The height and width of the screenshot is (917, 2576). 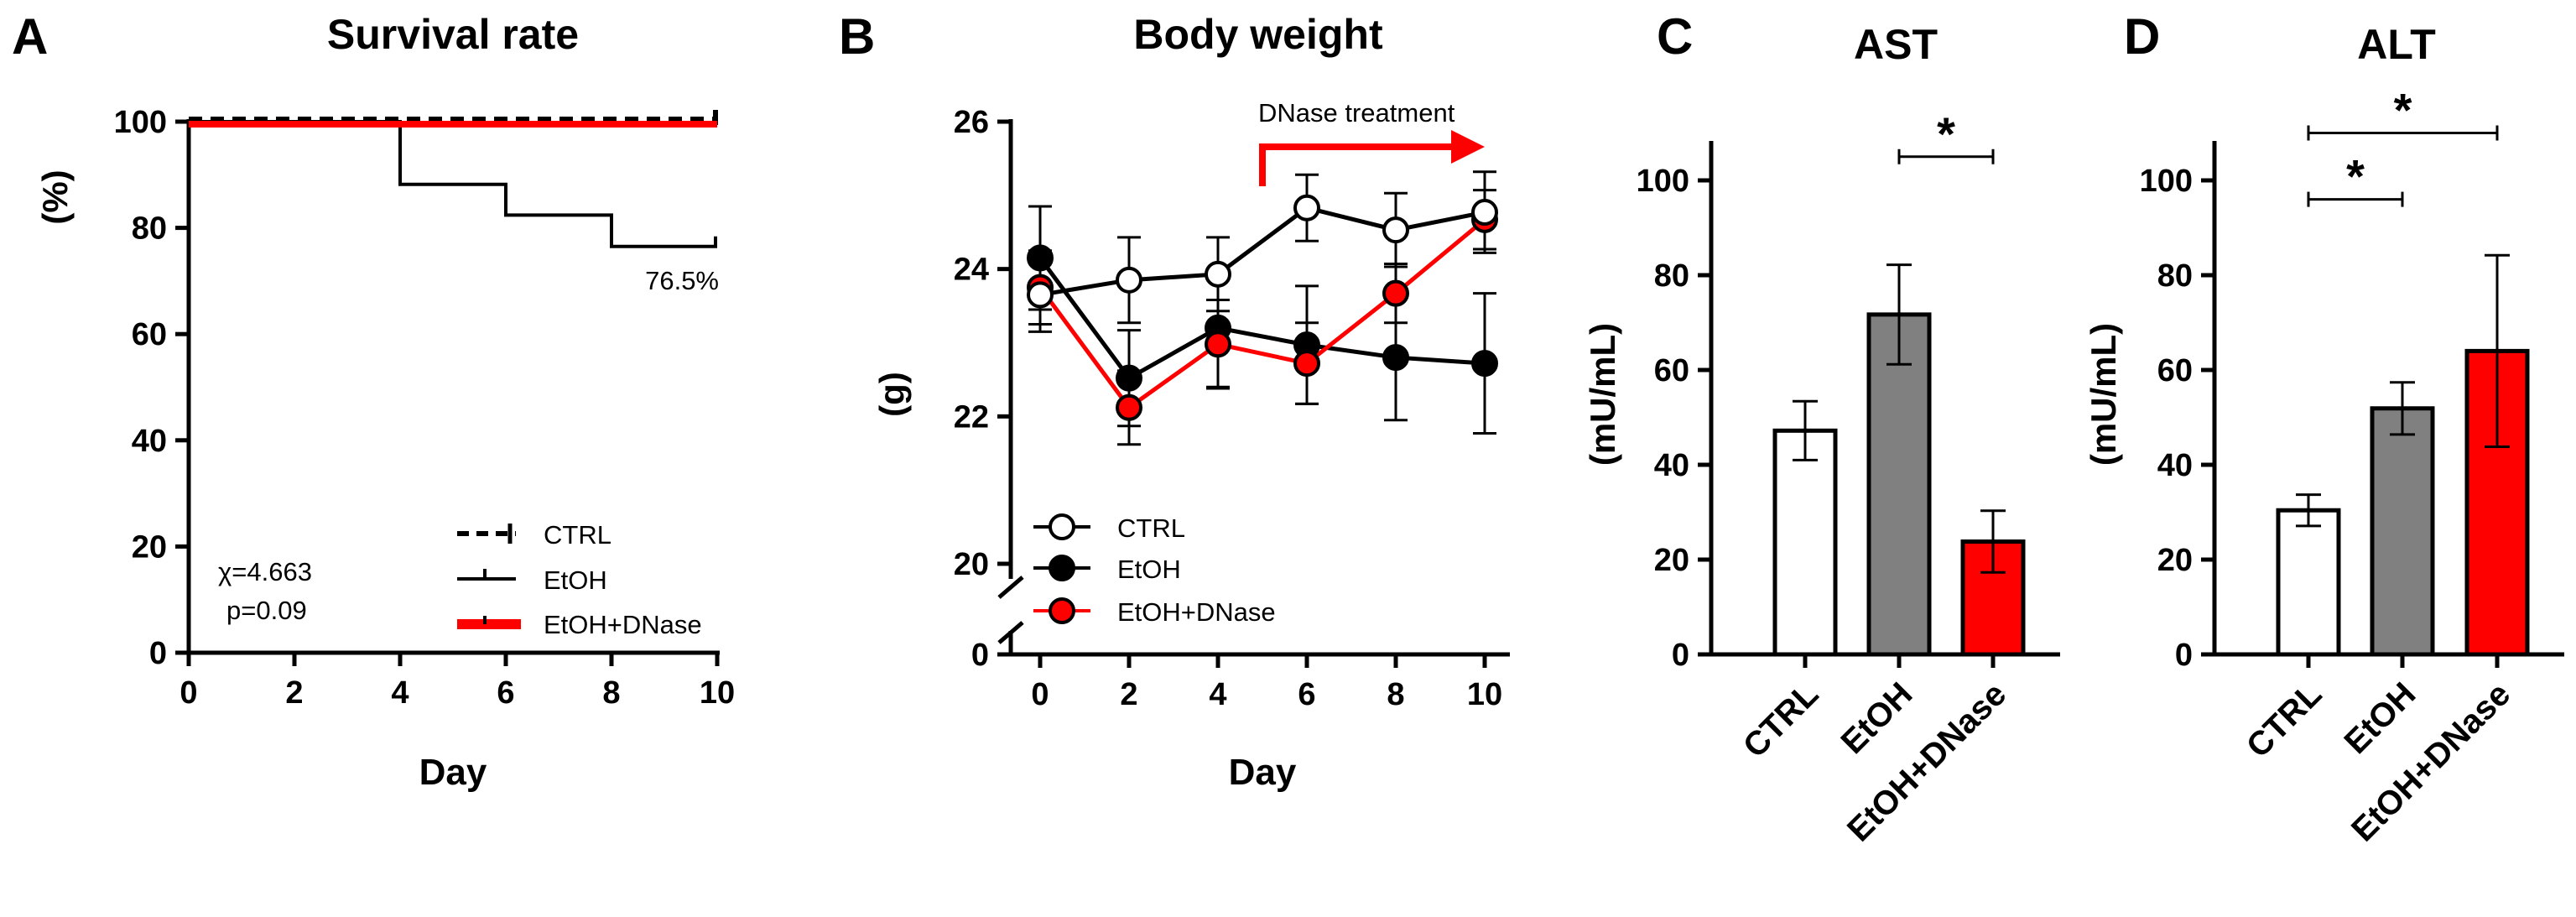 I want to click on panel-b-series, so click(x=1262, y=308).